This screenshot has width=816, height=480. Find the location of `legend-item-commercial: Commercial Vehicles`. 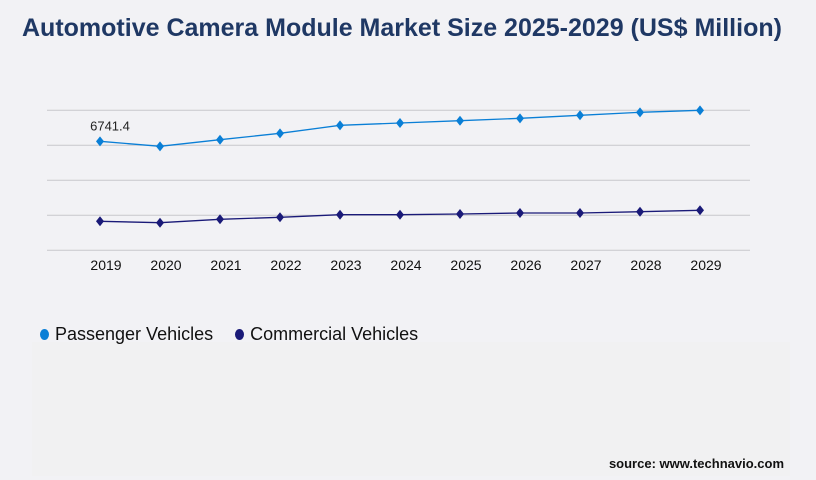

legend-item-commercial: Commercial Vehicles is located at coordinates (326, 334).